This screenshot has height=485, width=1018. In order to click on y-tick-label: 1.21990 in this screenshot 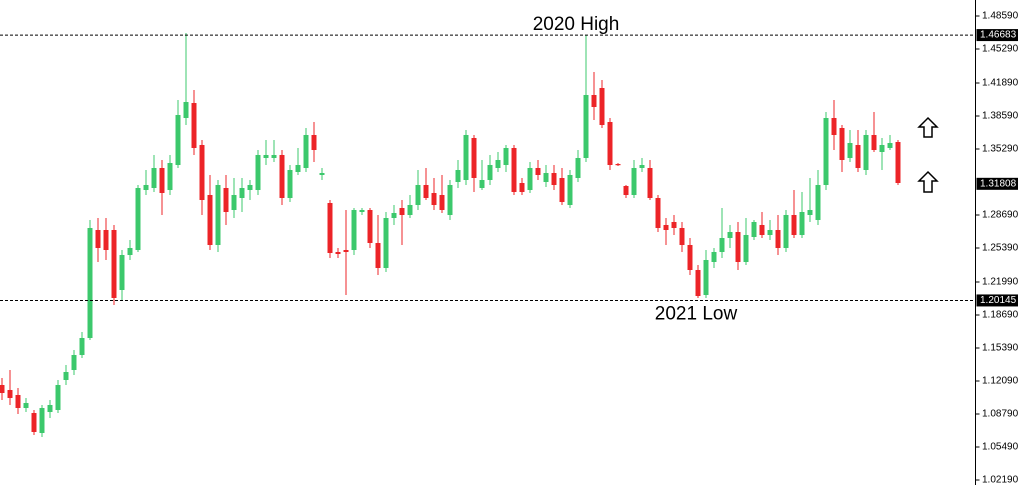, I will do `click(1000, 282)`.